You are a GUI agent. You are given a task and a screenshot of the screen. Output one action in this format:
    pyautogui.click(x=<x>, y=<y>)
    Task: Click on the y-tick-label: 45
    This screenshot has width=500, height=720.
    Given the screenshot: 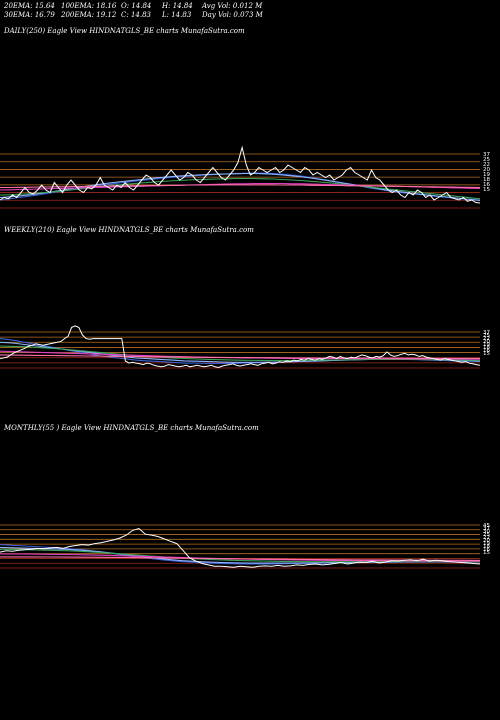 What is the action you would take?
    pyautogui.click(x=486, y=526)
    